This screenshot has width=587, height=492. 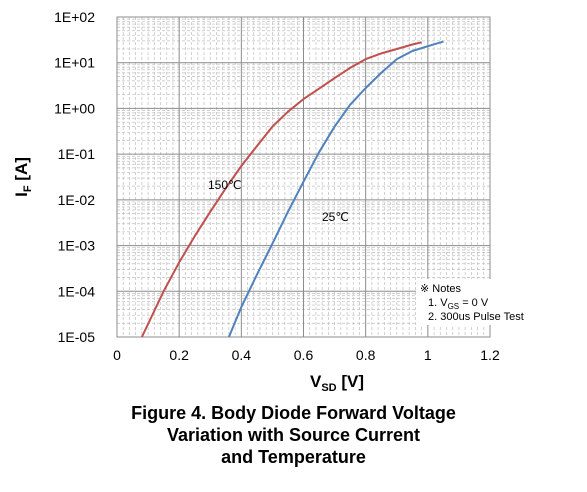 What do you see at coordinates (242, 355) in the screenshot?
I see `x-tick-label: 0.4` at bounding box center [242, 355].